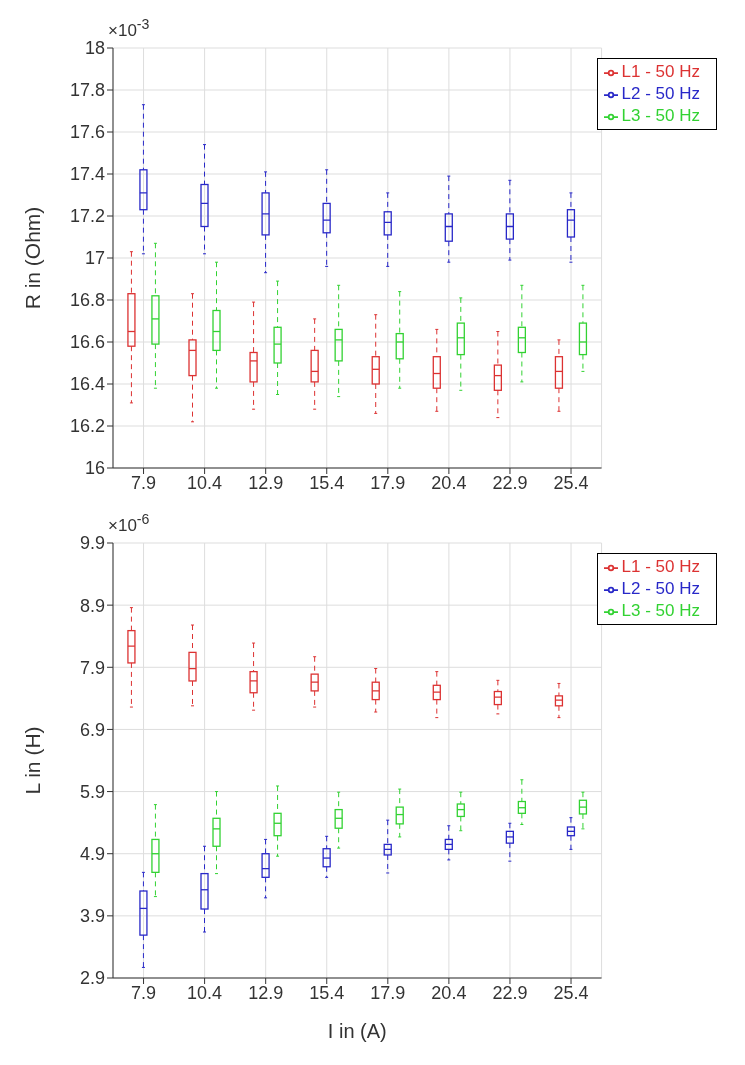 The image size is (745, 1065). What do you see at coordinates (87, 300) in the screenshot?
I see `y-tick-label: 16.8` at bounding box center [87, 300].